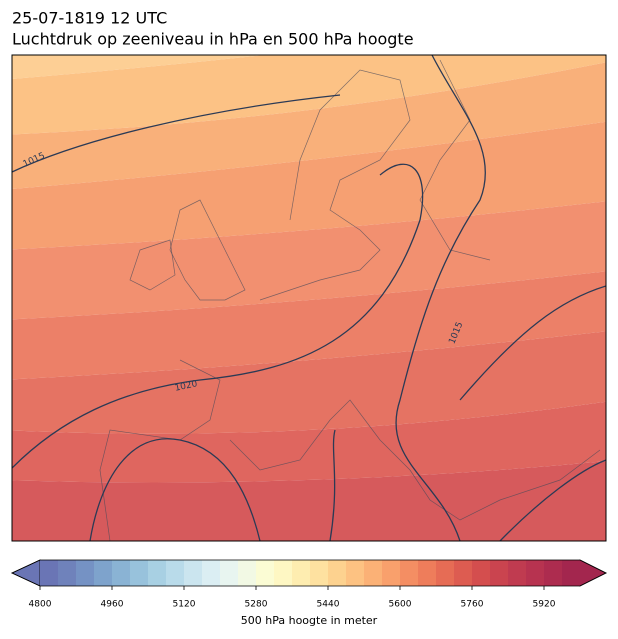 The height and width of the screenshot is (639, 618). What do you see at coordinates (184, 605) in the screenshot?
I see `colorbar-tick-label: 5120` at bounding box center [184, 605].